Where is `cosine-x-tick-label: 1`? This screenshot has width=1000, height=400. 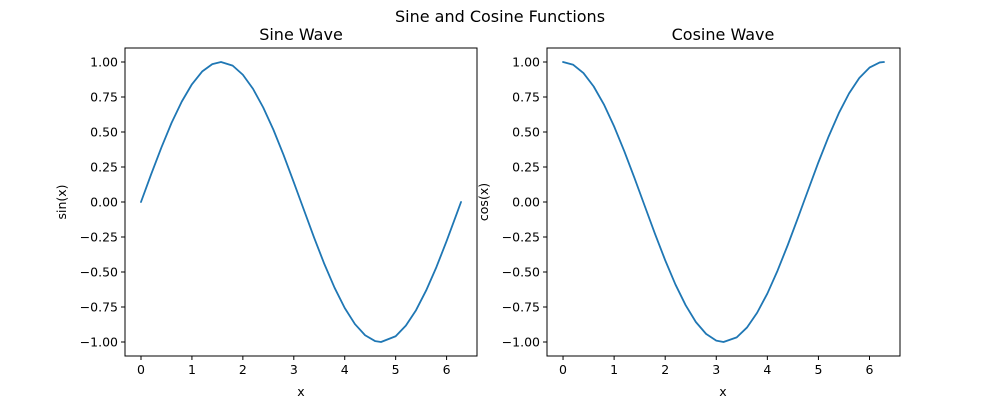 cosine-x-tick-label: 1 is located at coordinates (614, 369).